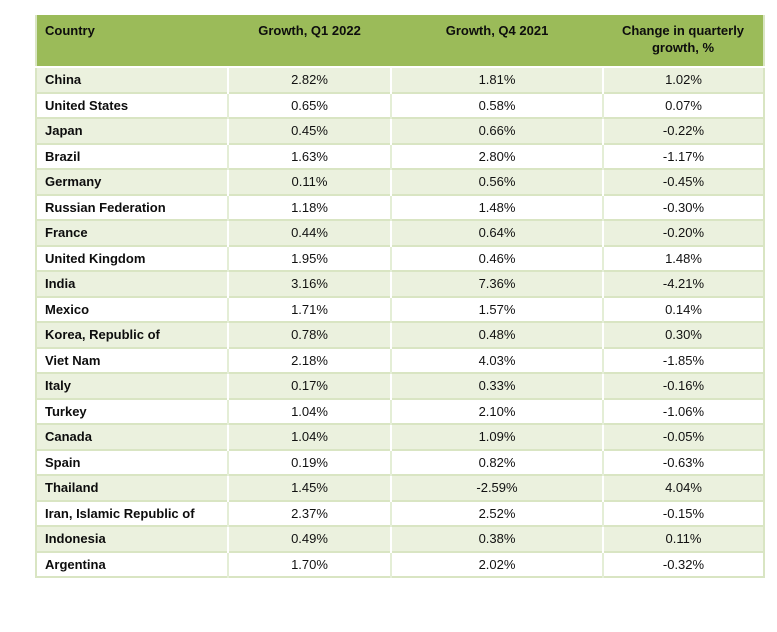  What do you see at coordinates (132, 461) in the screenshot?
I see `row-country-cell: Spain` at bounding box center [132, 461].